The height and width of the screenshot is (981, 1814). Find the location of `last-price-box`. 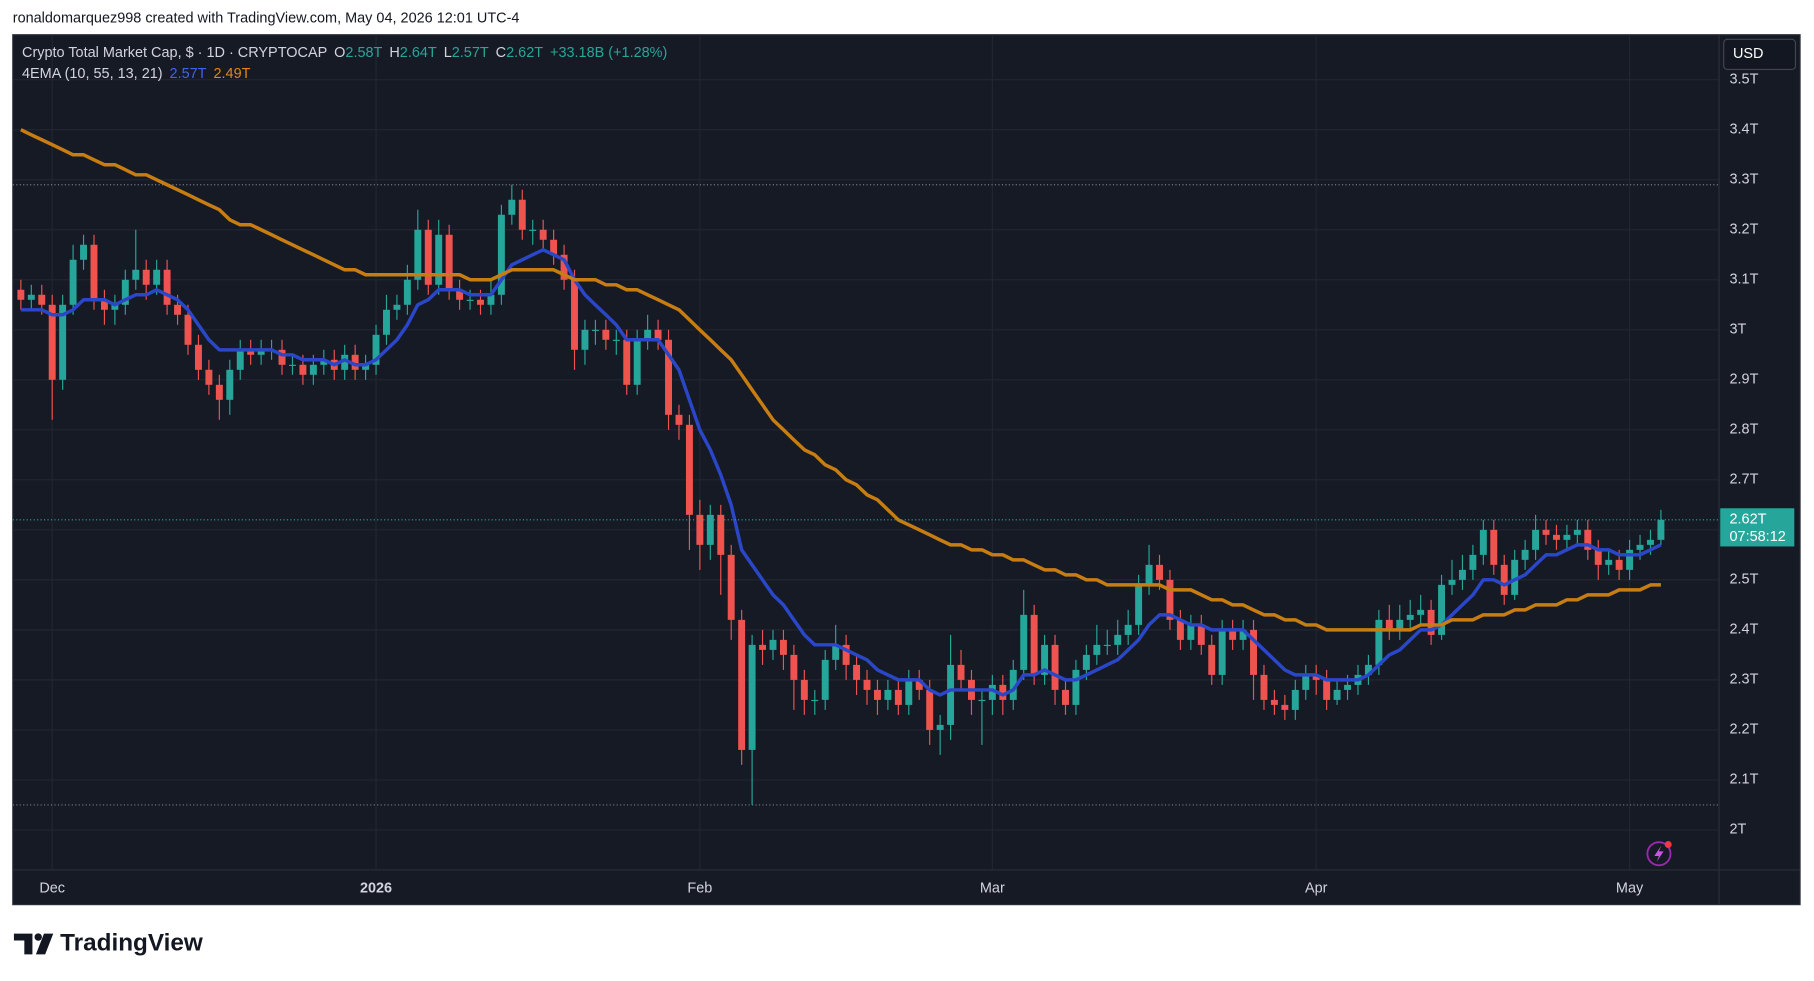

last-price-box is located at coordinates (1757, 527).